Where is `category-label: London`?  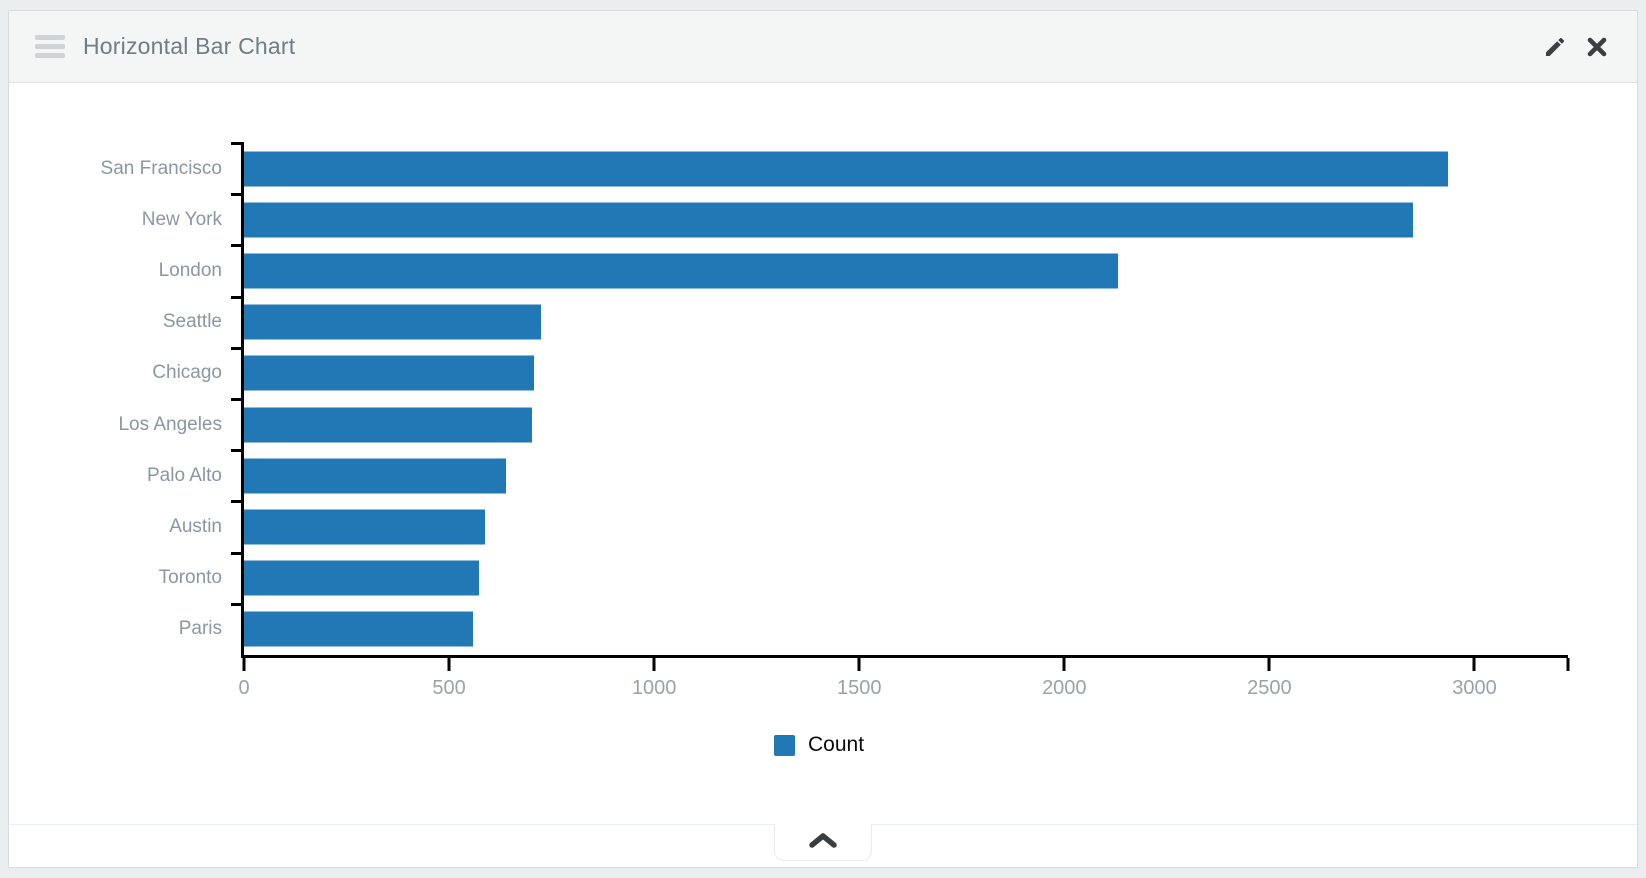
category-label: London is located at coordinates (190, 270).